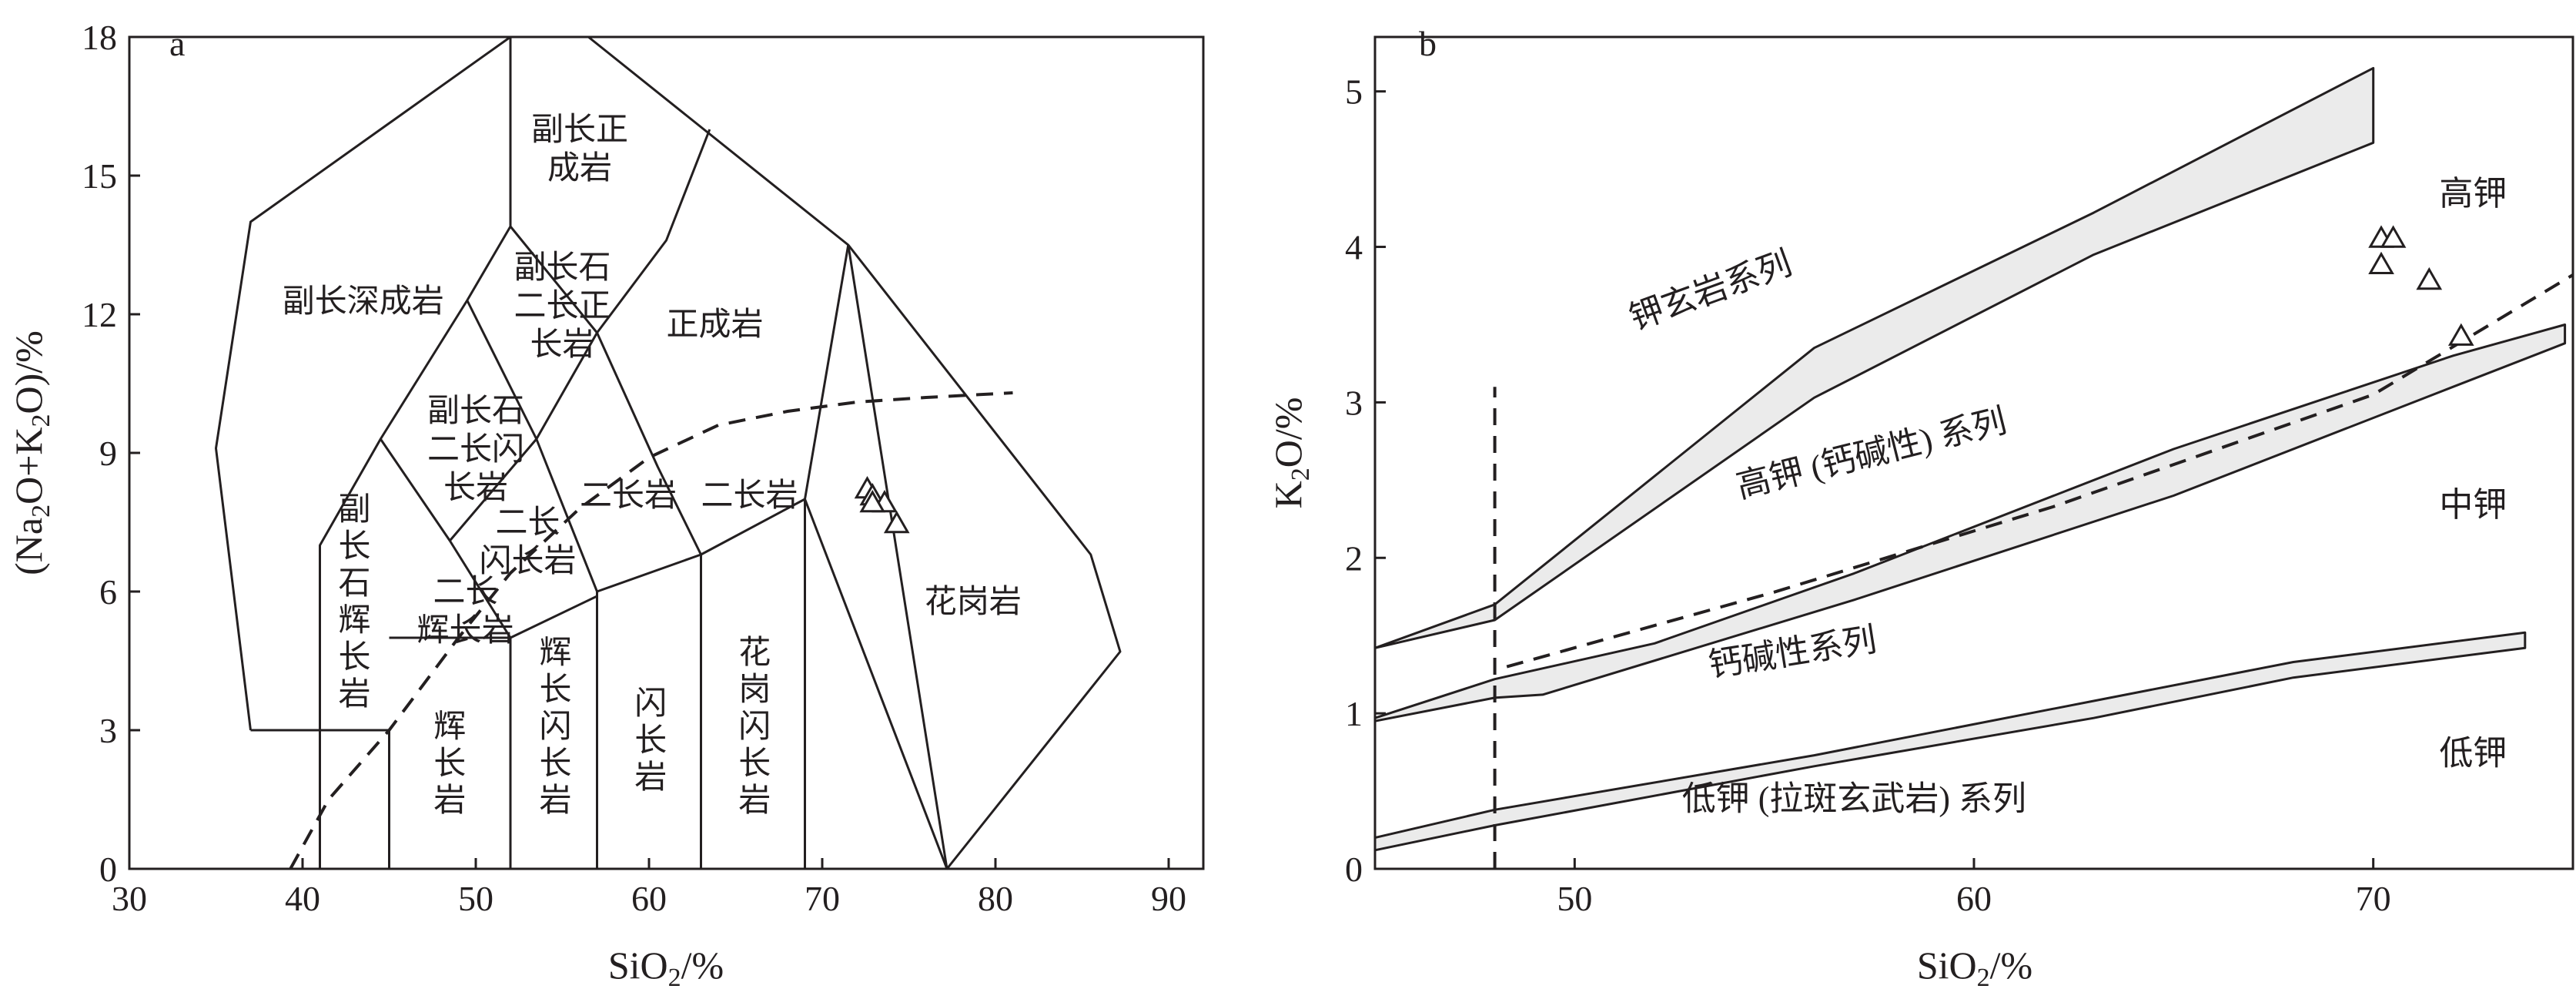  Describe the element at coordinates (1290, 453) in the screenshot. I see `panel-b-y-axis-label: K2O/%` at that location.